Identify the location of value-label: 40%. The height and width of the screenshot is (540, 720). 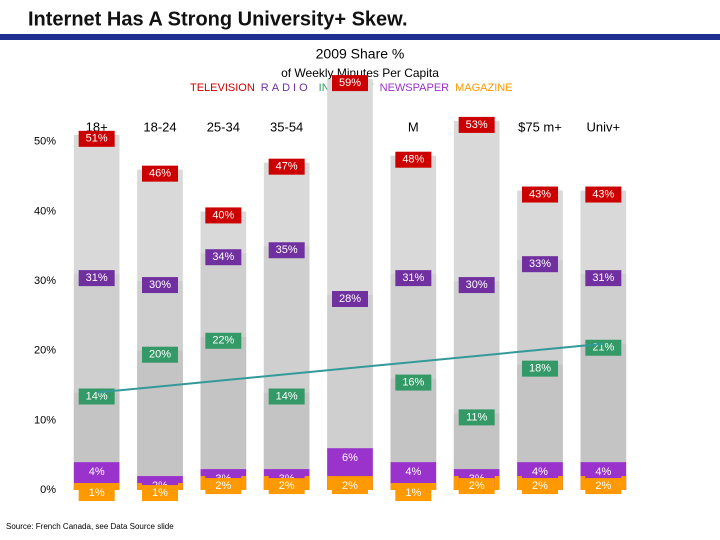
(223, 215).